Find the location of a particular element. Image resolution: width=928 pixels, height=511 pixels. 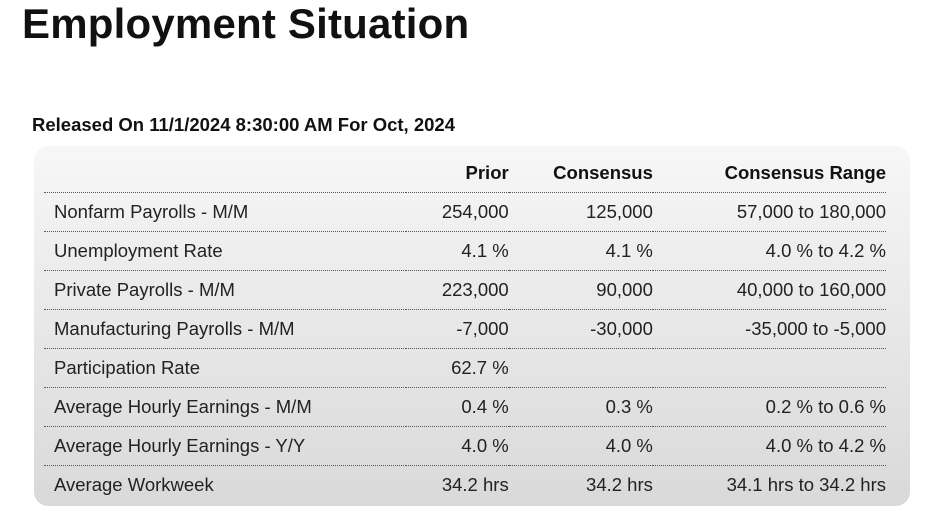

table-row: Participation Rate 62.7 % is located at coordinates (465, 368).